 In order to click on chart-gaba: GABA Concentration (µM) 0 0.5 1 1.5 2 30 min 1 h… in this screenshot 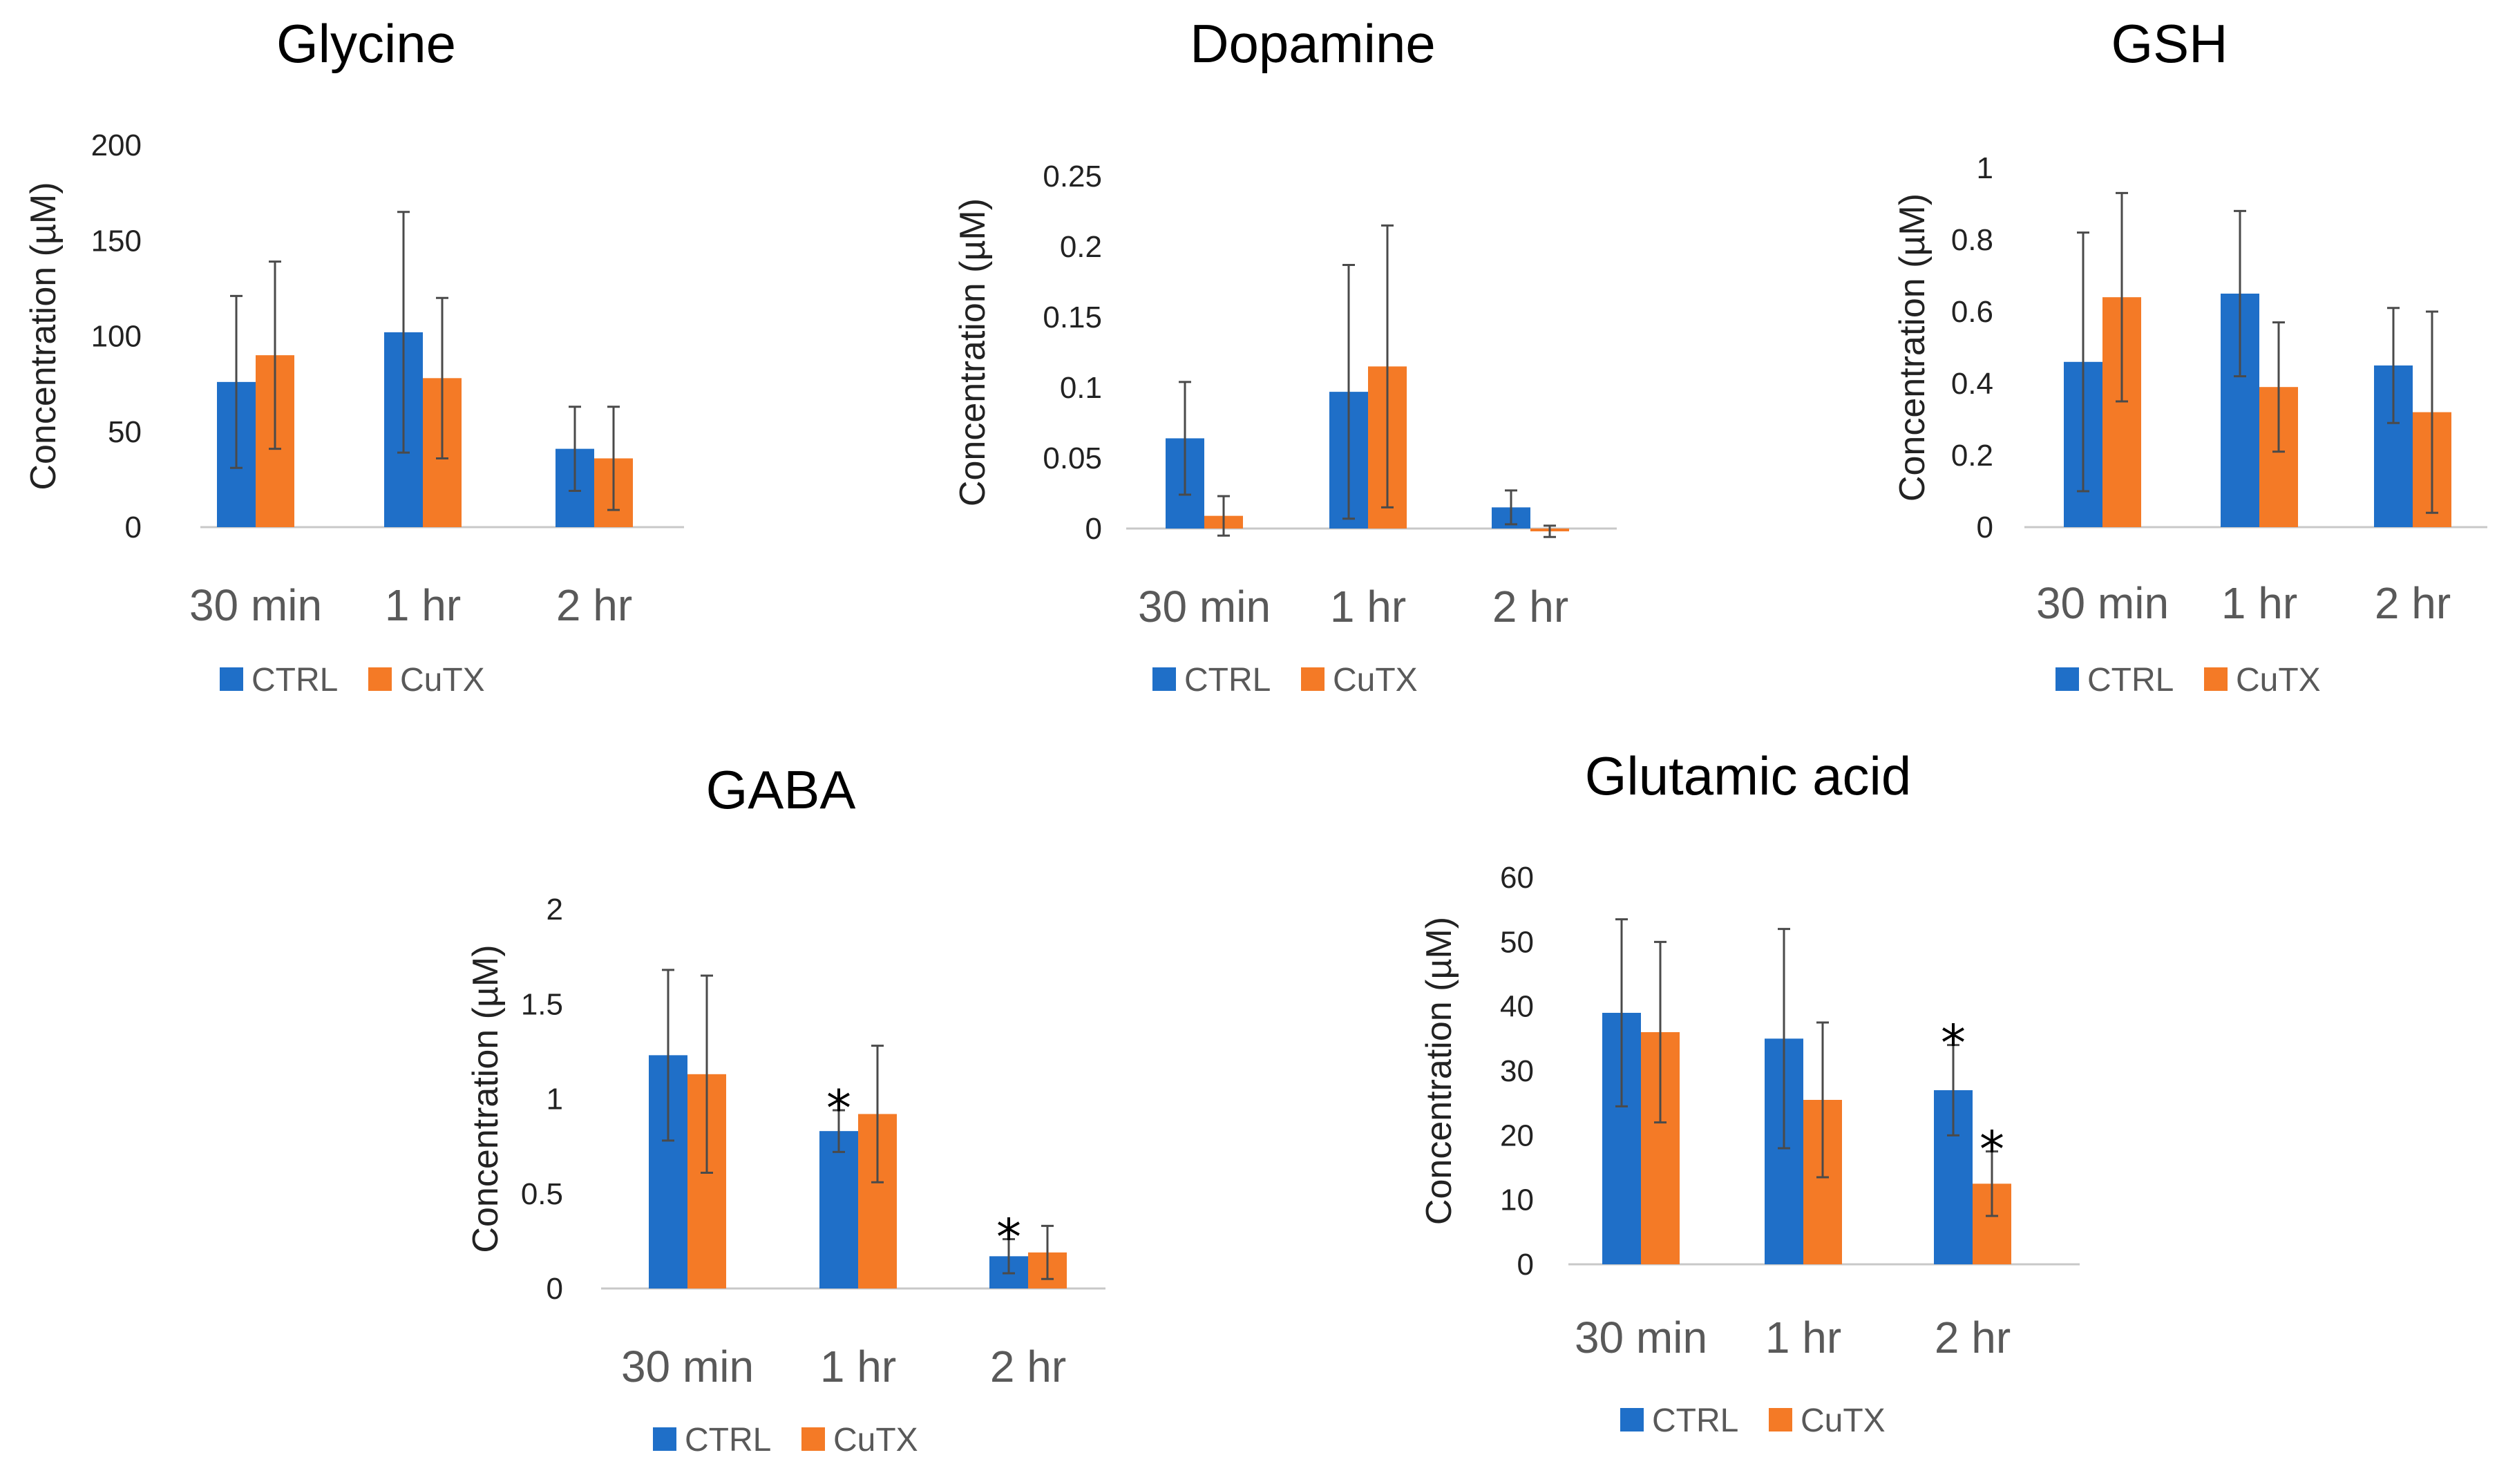, I will do `click(785, 1108)`.